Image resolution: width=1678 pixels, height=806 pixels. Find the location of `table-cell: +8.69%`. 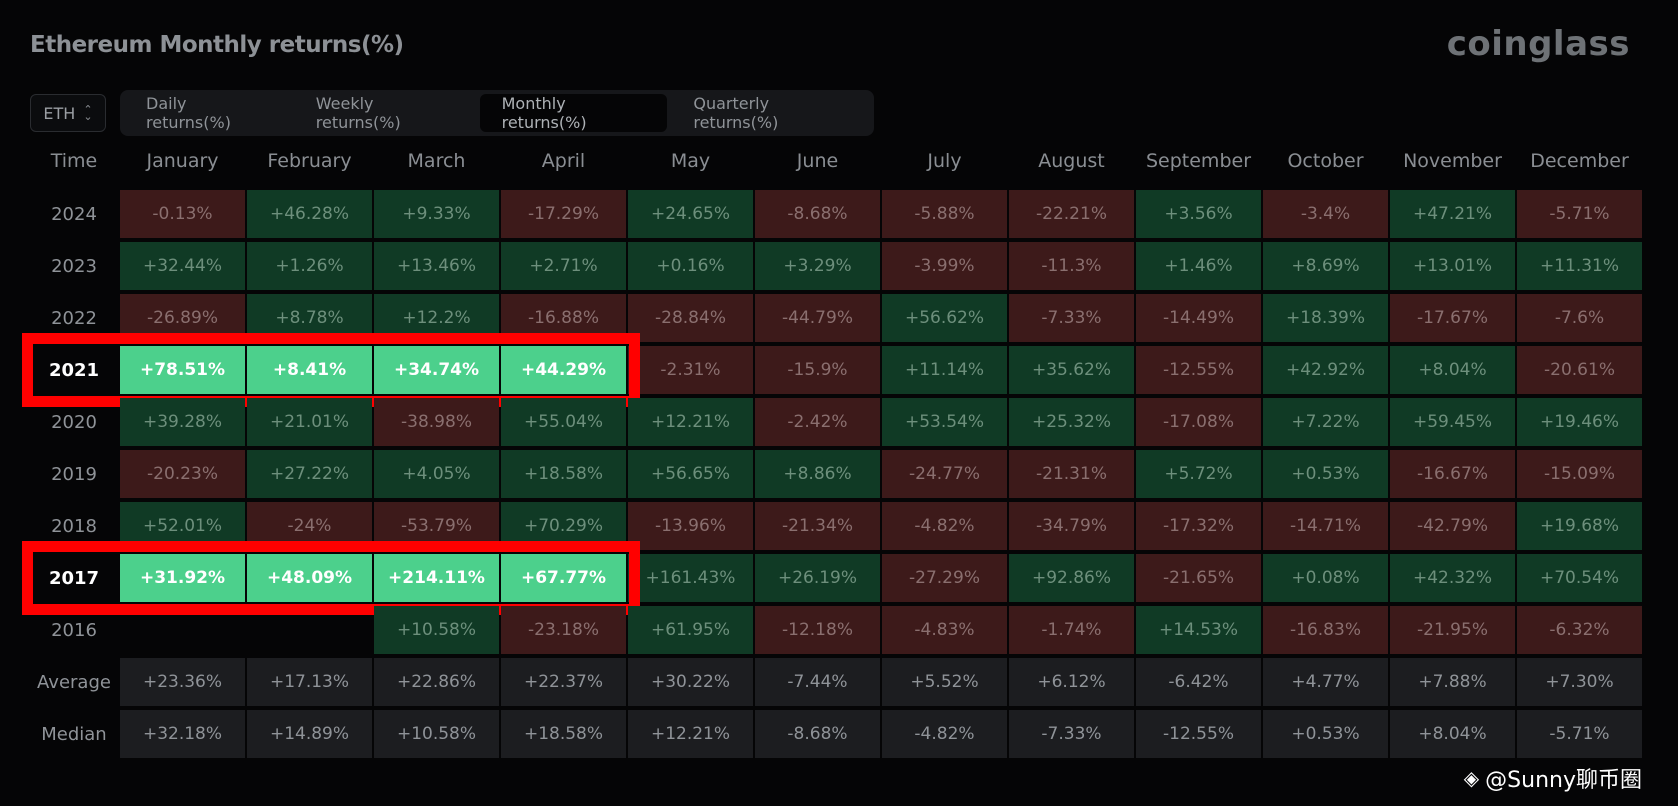

table-cell: +8.69% is located at coordinates (1325, 266).